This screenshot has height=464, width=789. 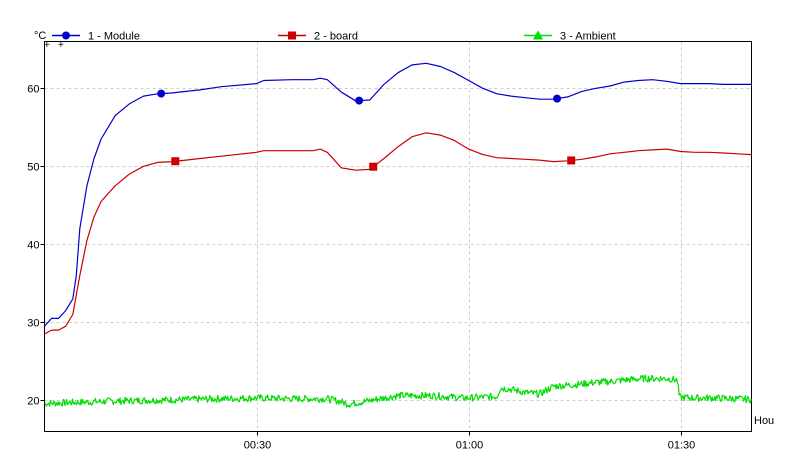 What do you see at coordinates (47, 45) in the screenshot?
I see `cursor-marker-1: +` at bounding box center [47, 45].